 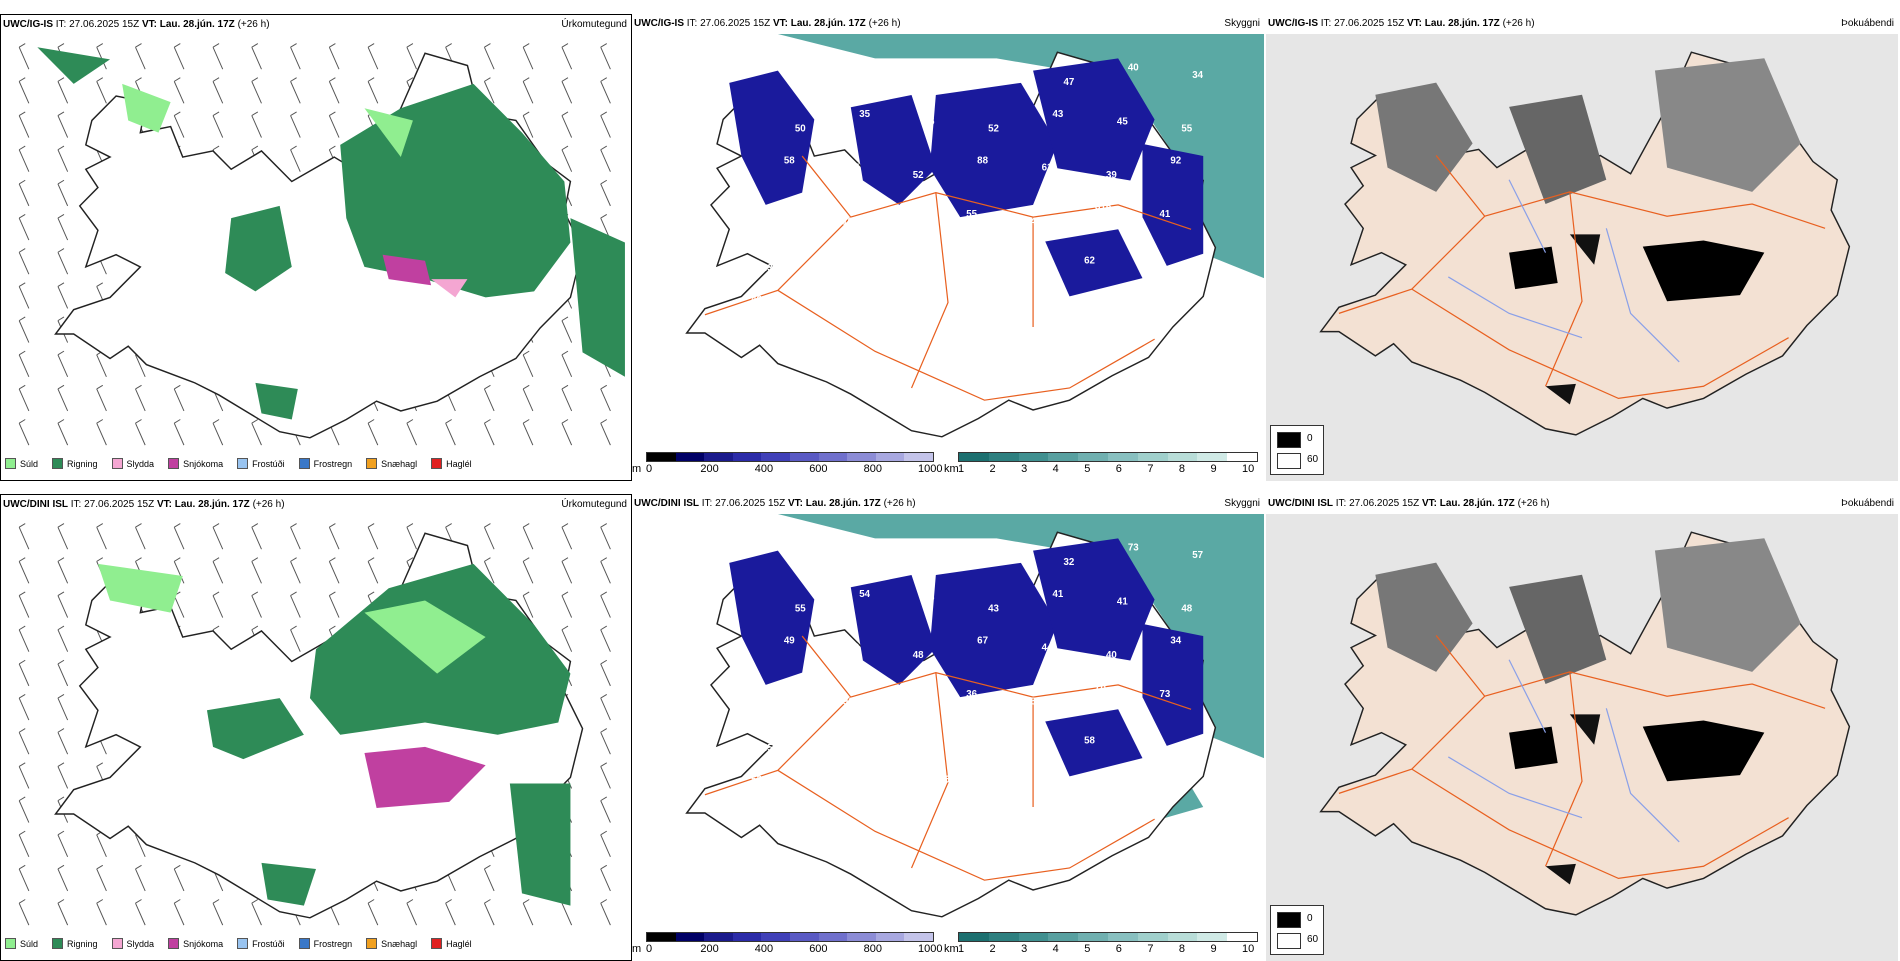 What do you see at coordinates (203, 943) in the screenshot?
I see `legend-label: Snjókoma` at bounding box center [203, 943].